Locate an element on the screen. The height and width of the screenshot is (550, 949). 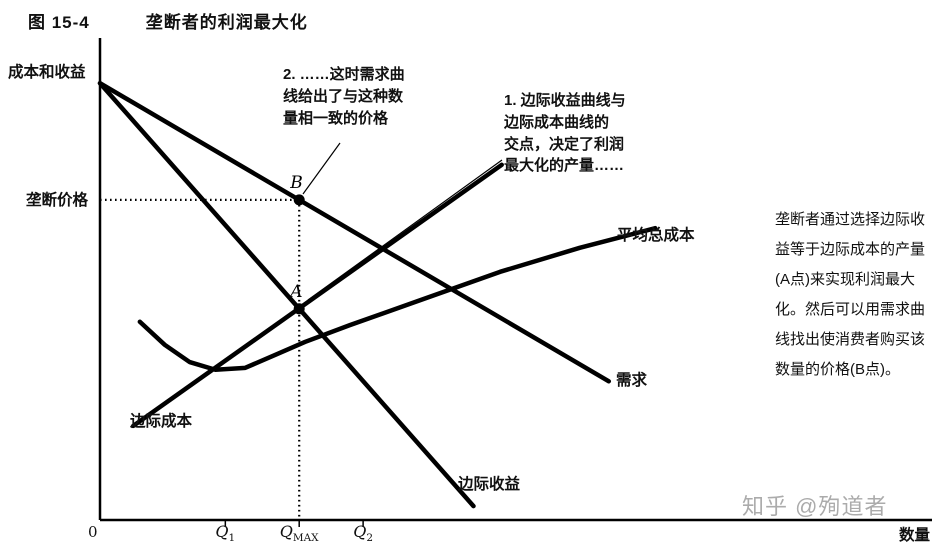
point-B-label: B is located at coordinates (296, 183).